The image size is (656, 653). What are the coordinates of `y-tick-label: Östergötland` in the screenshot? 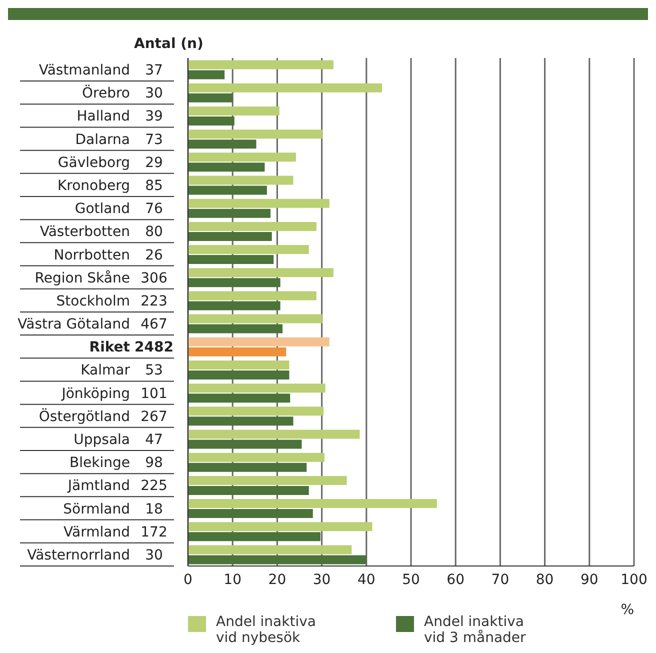 It's located at (84, 416).